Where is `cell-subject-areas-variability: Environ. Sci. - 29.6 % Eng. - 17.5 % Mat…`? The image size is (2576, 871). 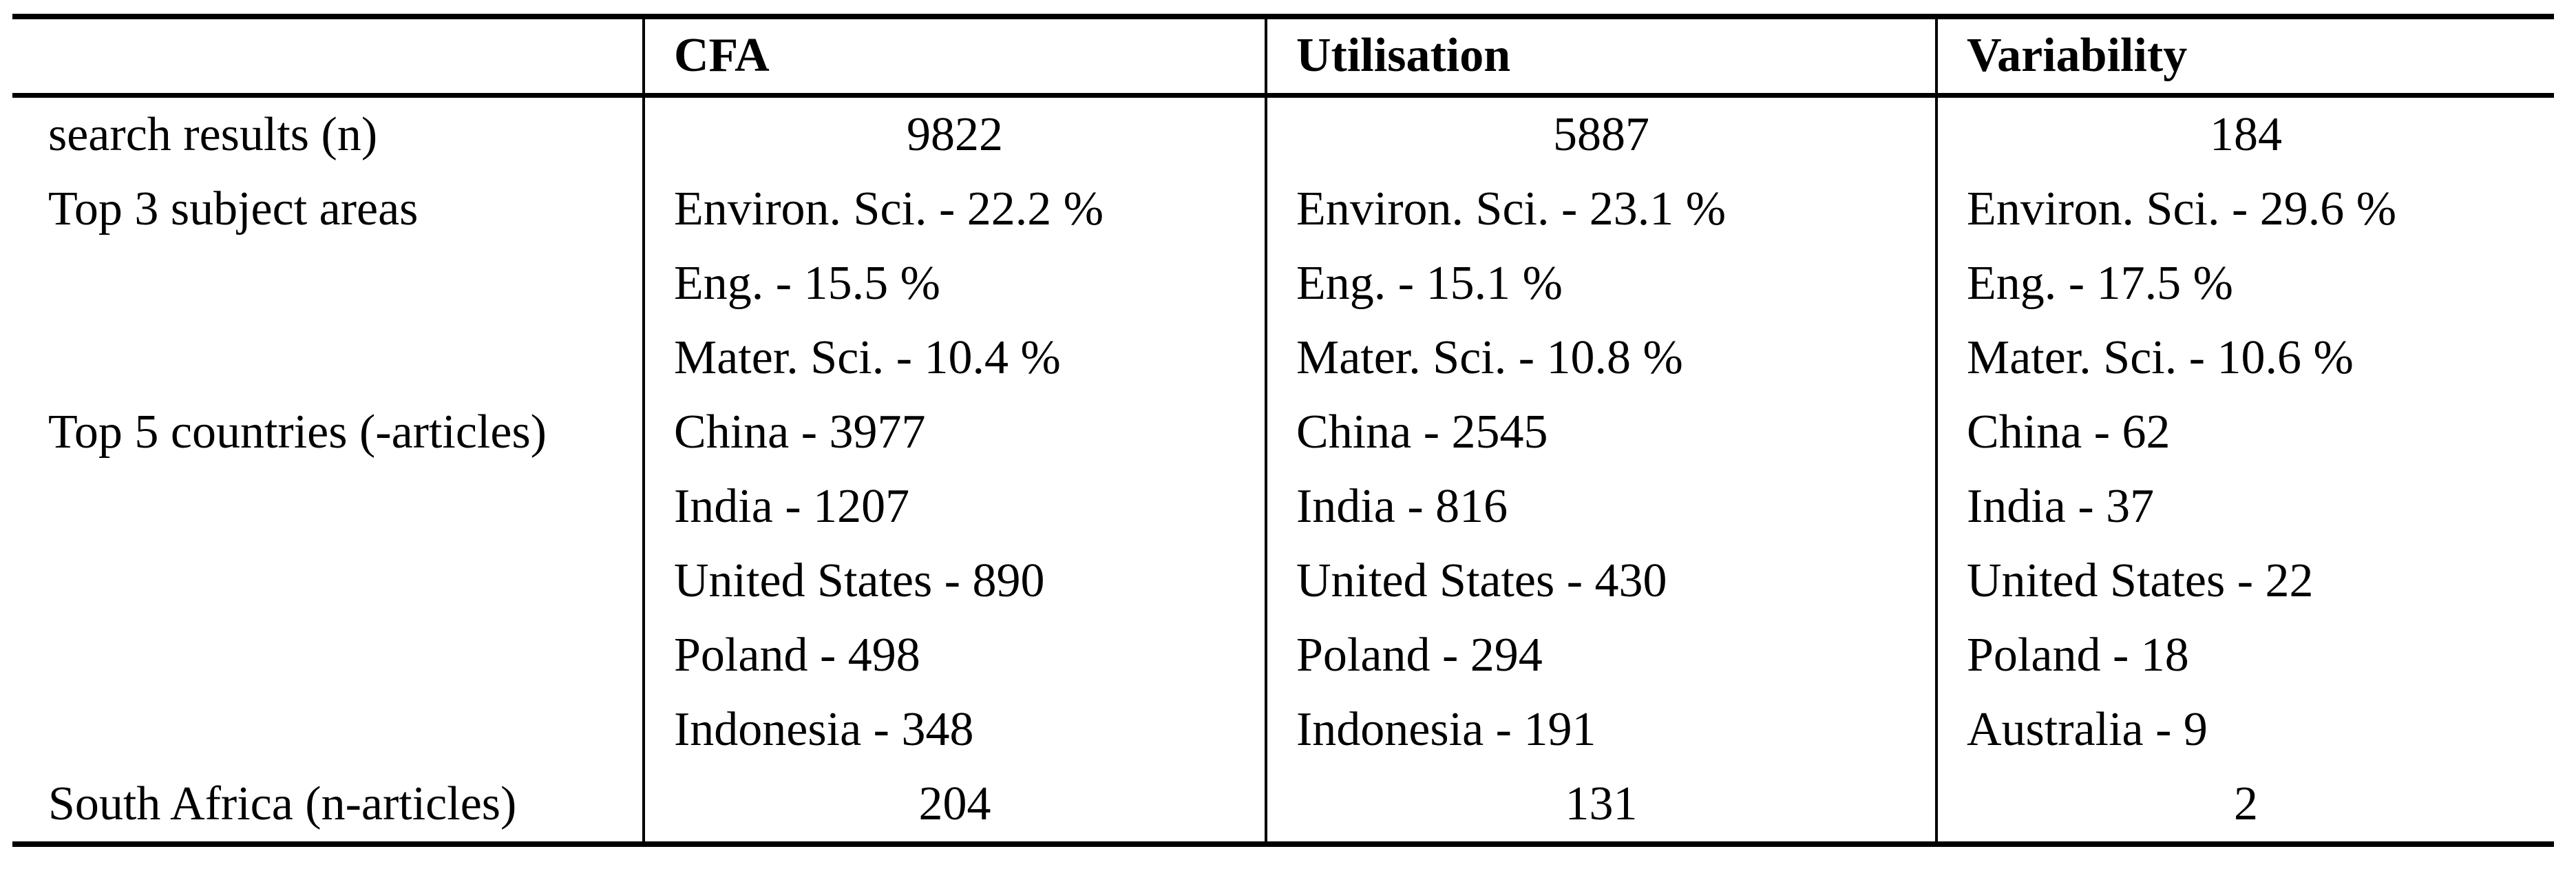
cell-subject-areas-variability: Environ. Sci. - 29.6 % Eng. - 17.5 % Mat… is located at coordinates (2245, 283).